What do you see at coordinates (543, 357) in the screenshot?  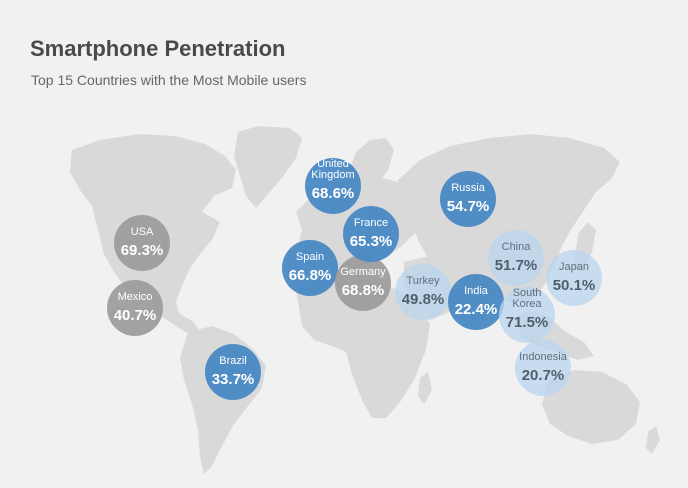 I see `country-label-indonesia: Indonesia` at bounding box center [543, 357].